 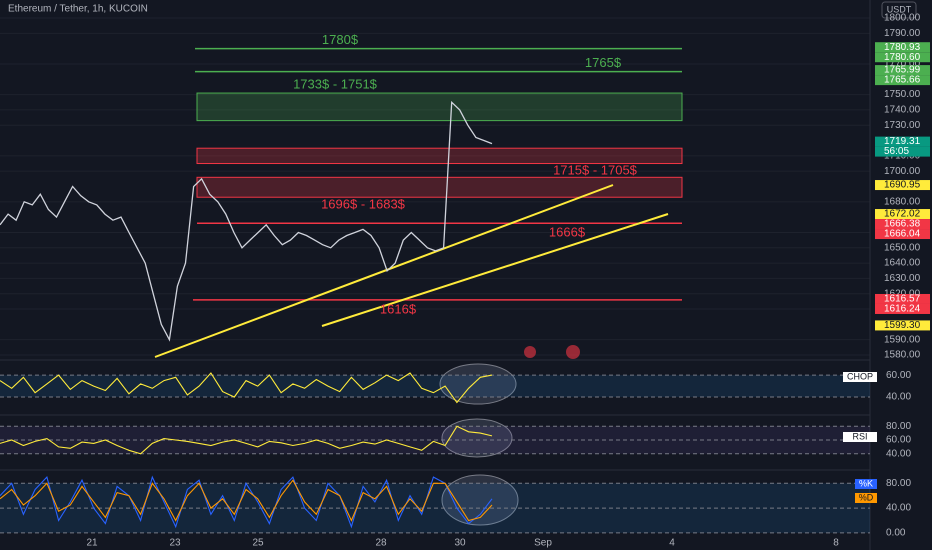 I want to click on countdown-tag, so click(x=902, y=151).